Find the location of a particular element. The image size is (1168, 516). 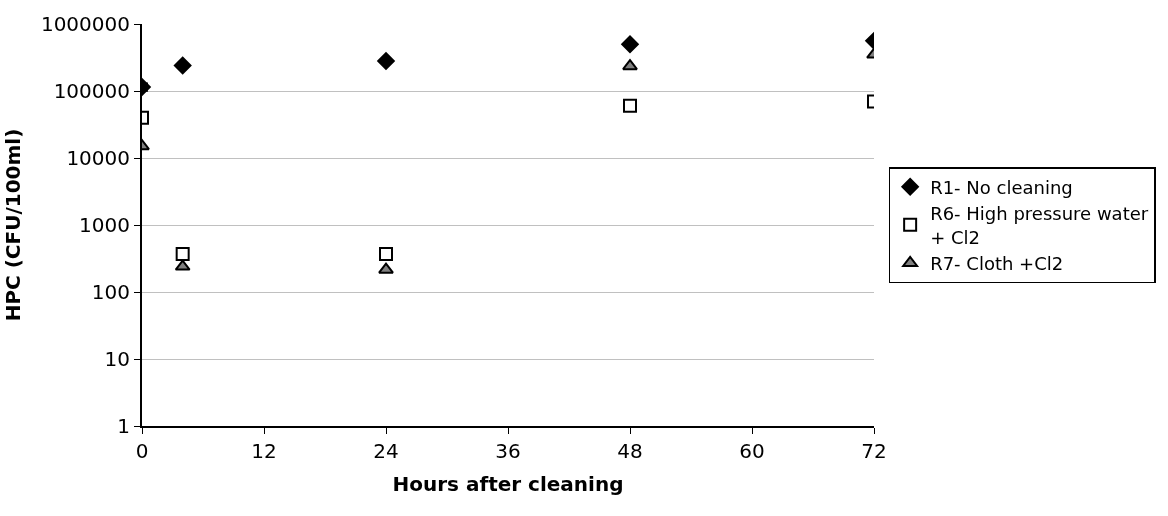

x-axis-title: Hours after cleaning is located at coordinates (508, 484).